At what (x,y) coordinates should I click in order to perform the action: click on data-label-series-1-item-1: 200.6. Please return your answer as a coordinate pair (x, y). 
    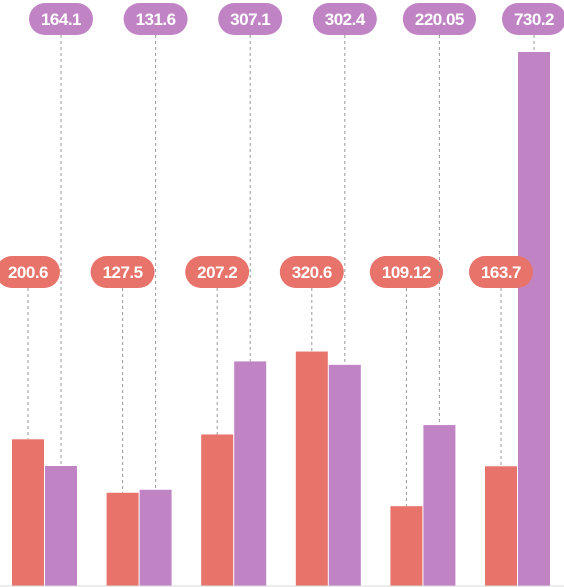
    Looking at the image, I should click on (28, 272).